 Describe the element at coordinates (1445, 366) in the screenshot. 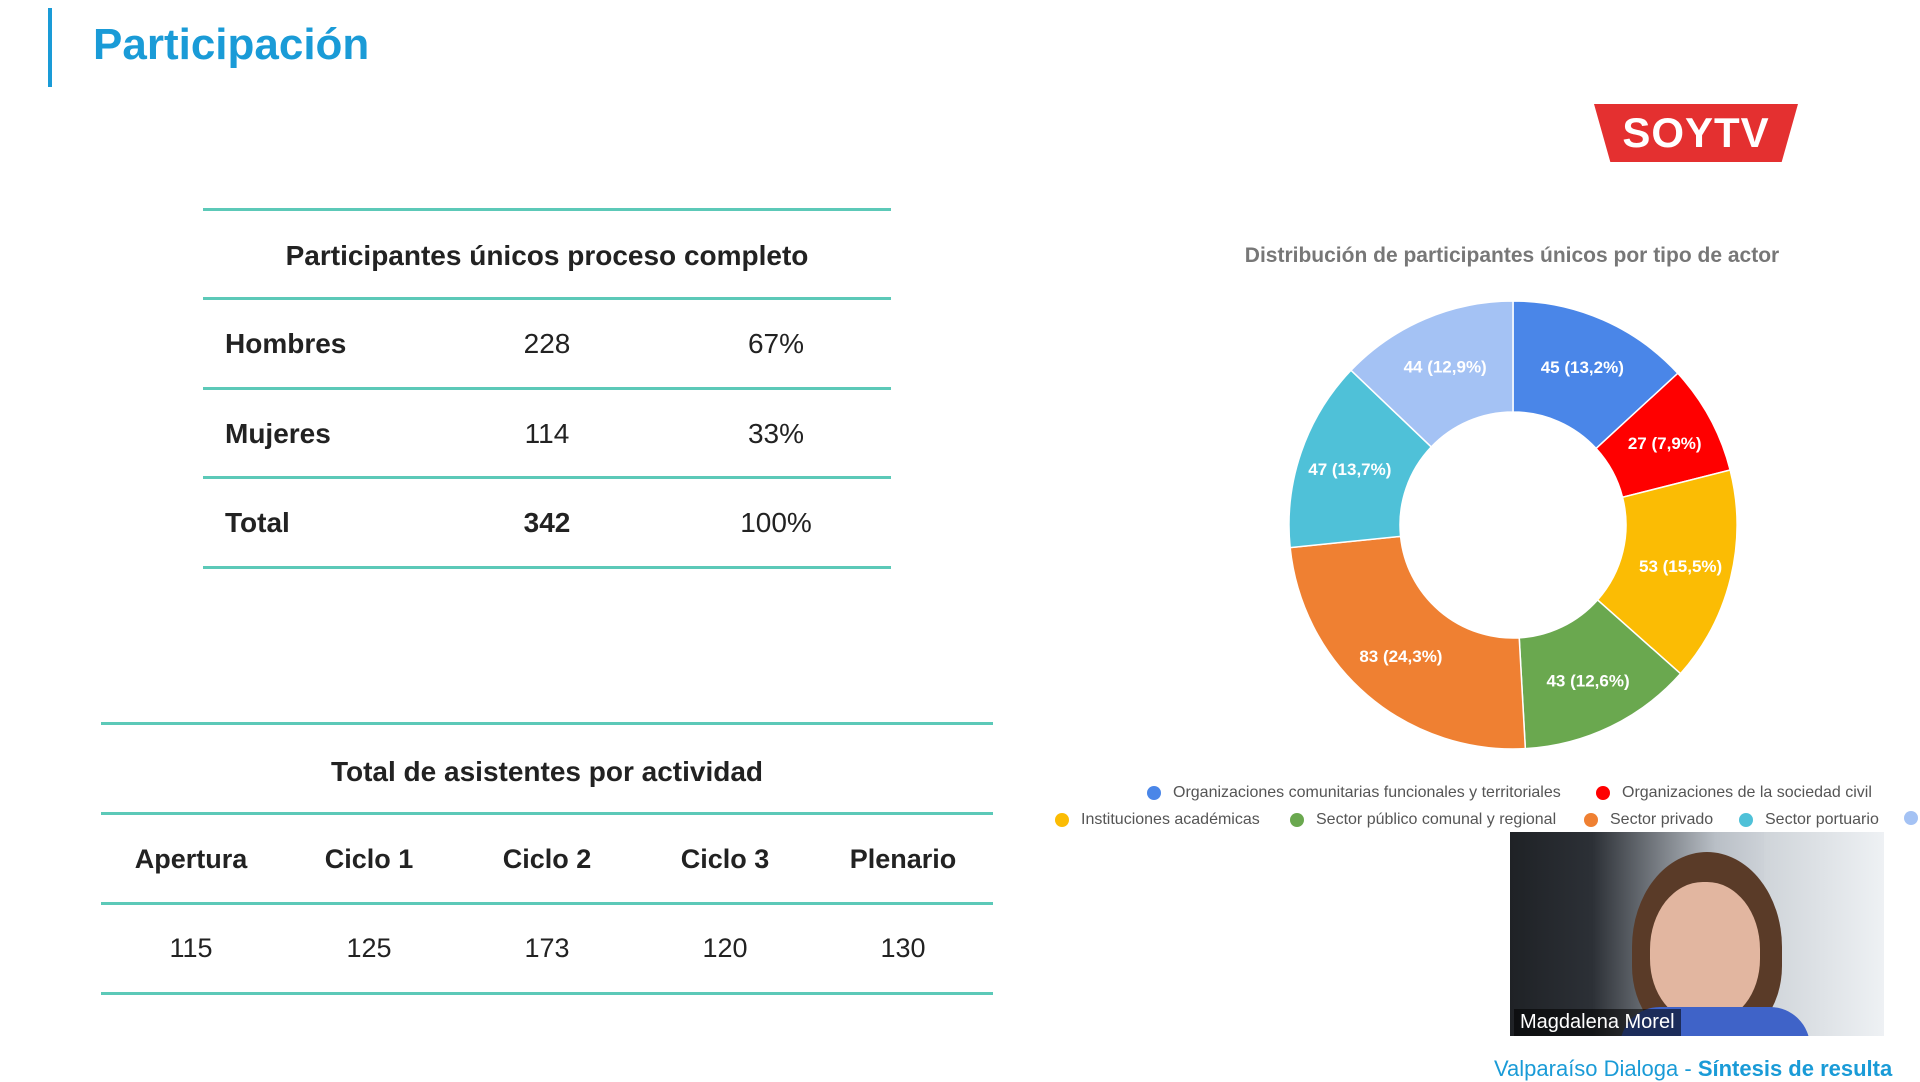

I see `slice-data-label: 44 (12,9%)` at that location.